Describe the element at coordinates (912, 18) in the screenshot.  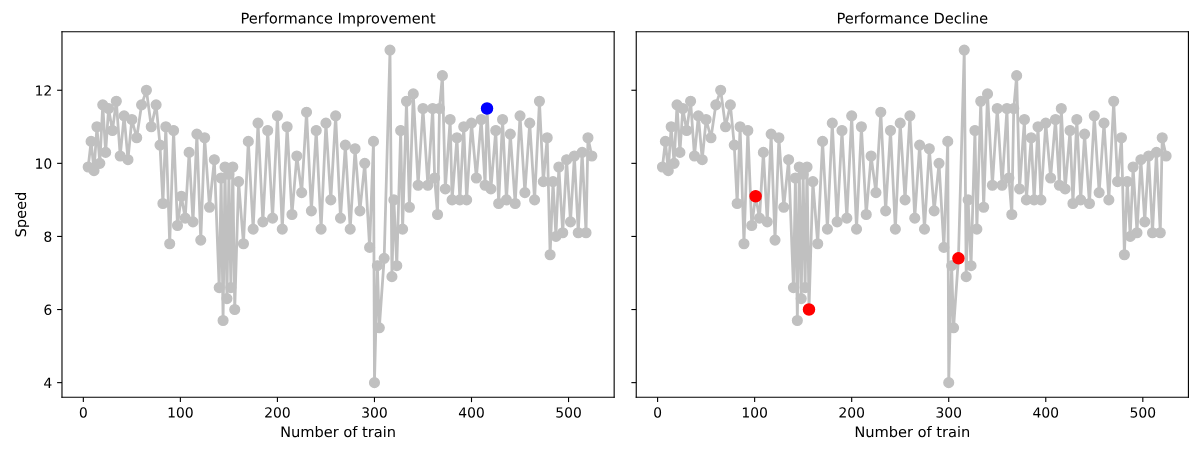
I see `chart-title: Performance Decline` at that location.